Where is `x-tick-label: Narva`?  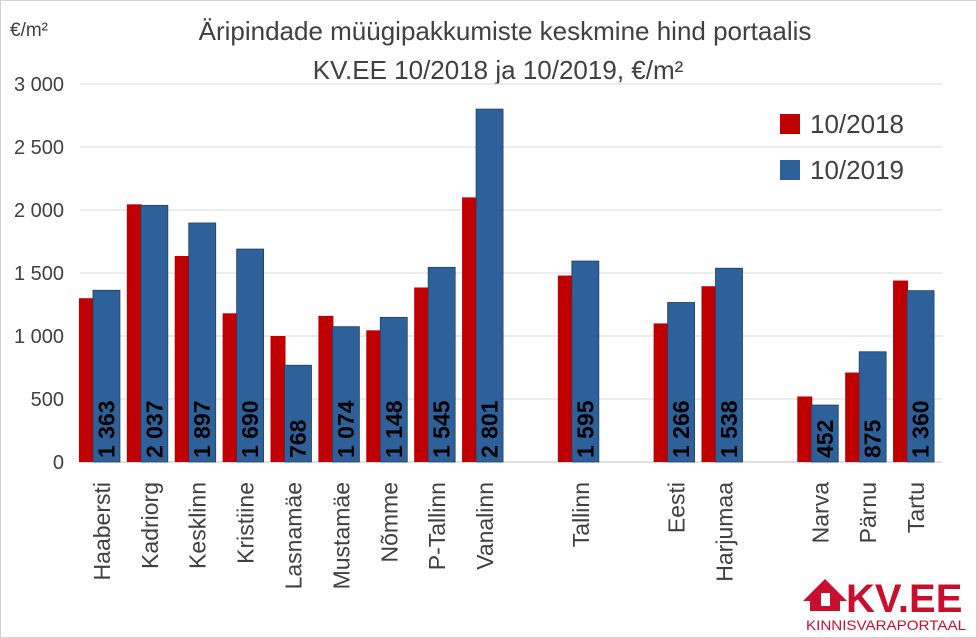 x-tick-label: Narva is located at coordinates (820, 513).